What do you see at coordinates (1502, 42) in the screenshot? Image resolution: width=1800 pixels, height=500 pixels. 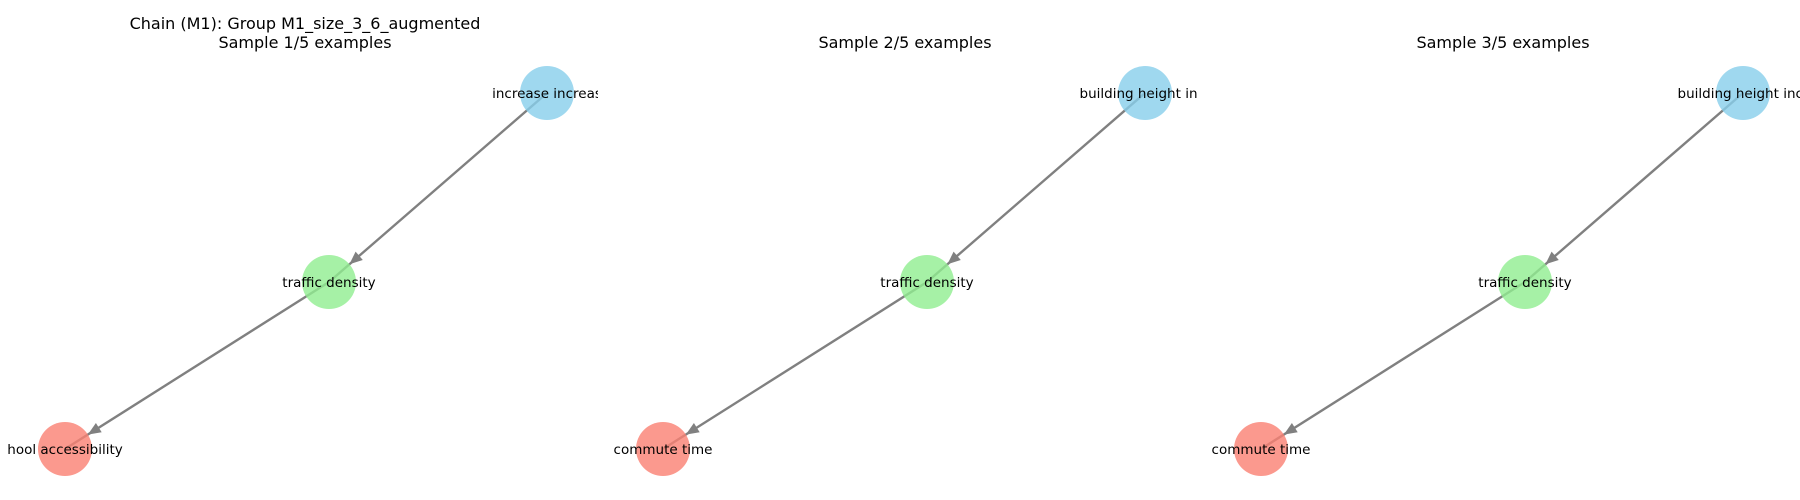 I see `panel-title: Sample 3/5 examples` at bounding box center [1502, 42].